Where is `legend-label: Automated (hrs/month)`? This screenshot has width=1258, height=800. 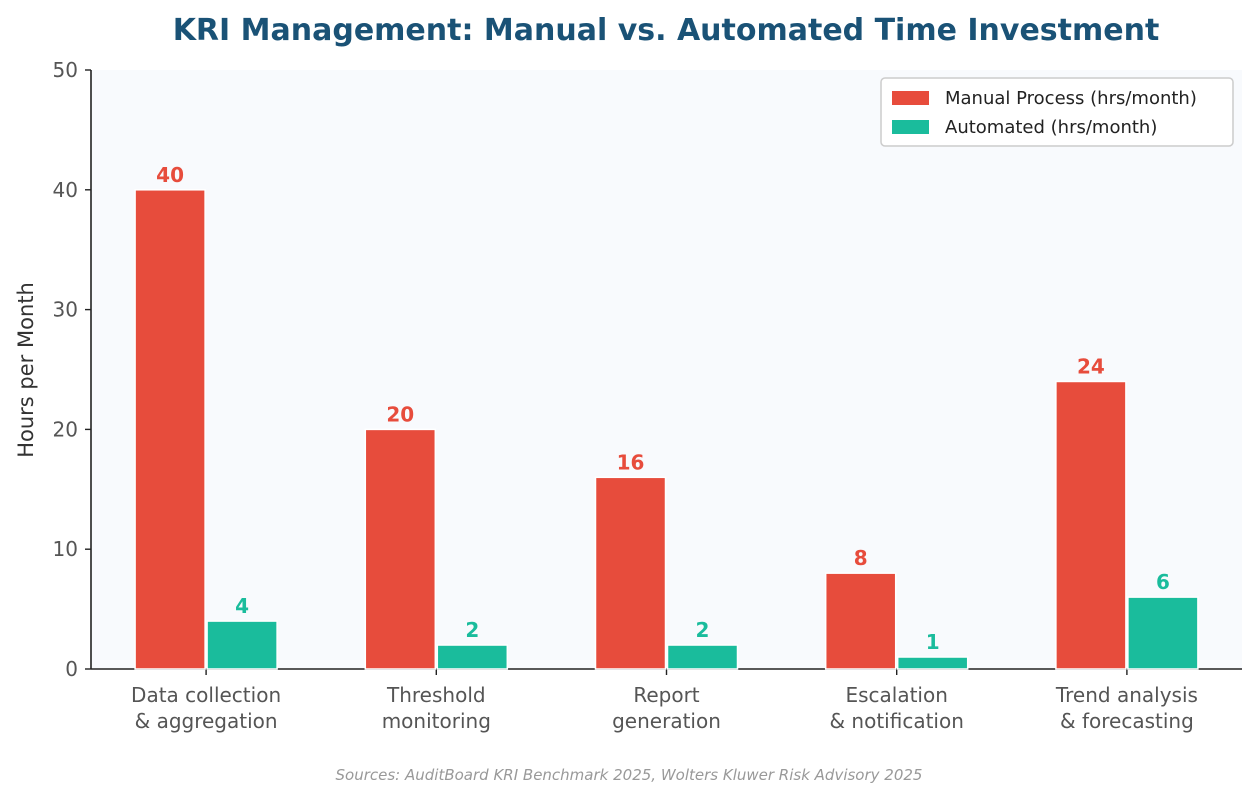 legend-label: Automated (hrs/month) is located at coordinates (1051, 127).